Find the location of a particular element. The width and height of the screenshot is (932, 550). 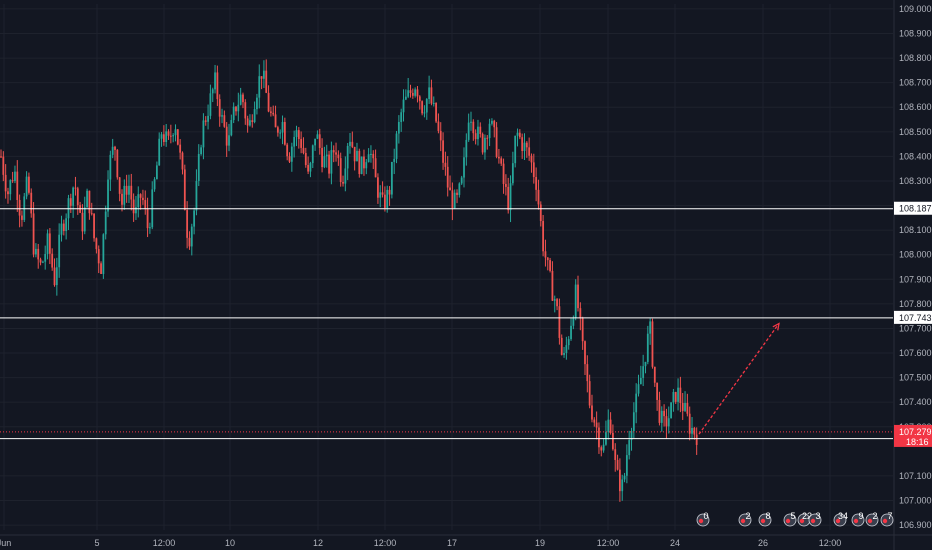

trade-marker: 5 is located at coordinates (790, 519).